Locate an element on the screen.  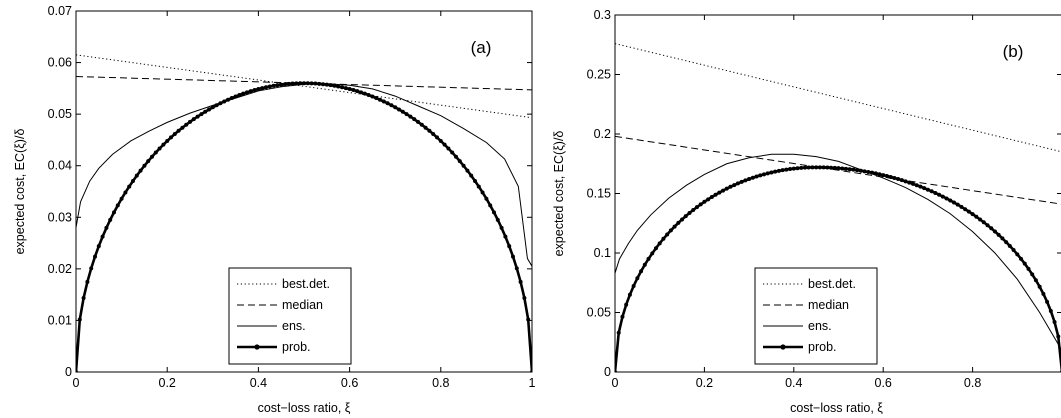
x-tick-label: 1 is located at coordinates (532, 383).